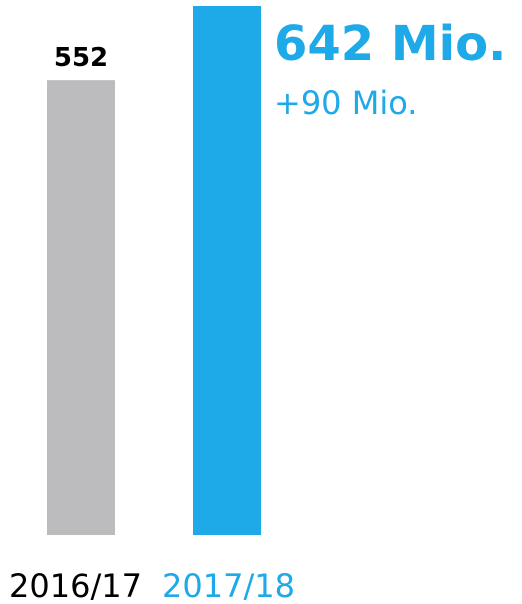 The image size is (522, 604). I want to click on category-label-2017-18: 2017/18, so click(228, 585).